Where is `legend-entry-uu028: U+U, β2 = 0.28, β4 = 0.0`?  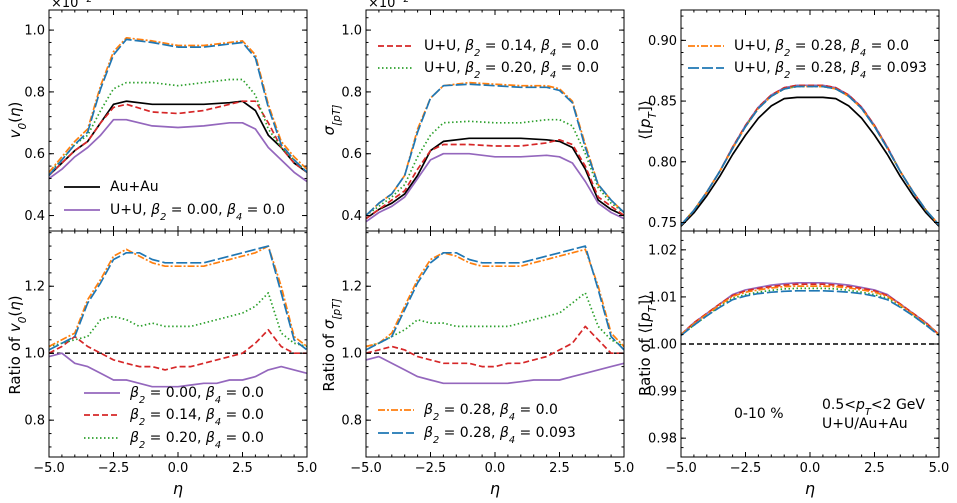
legend-entry-uu028: U+U, β2 = 0.28, β4 = 0.0 is located at coordinates (798, 48).